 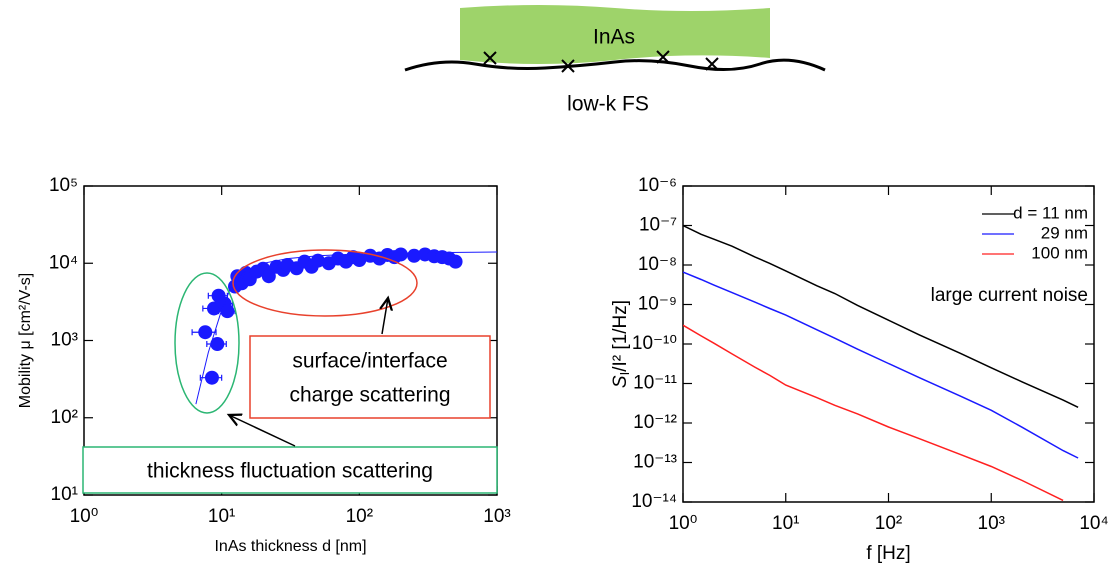 What do you see at coordinates (655, 383) in the screenshot?
I see `y-tick-label: 10⁻¹¹` at bounding box center [655, 383].